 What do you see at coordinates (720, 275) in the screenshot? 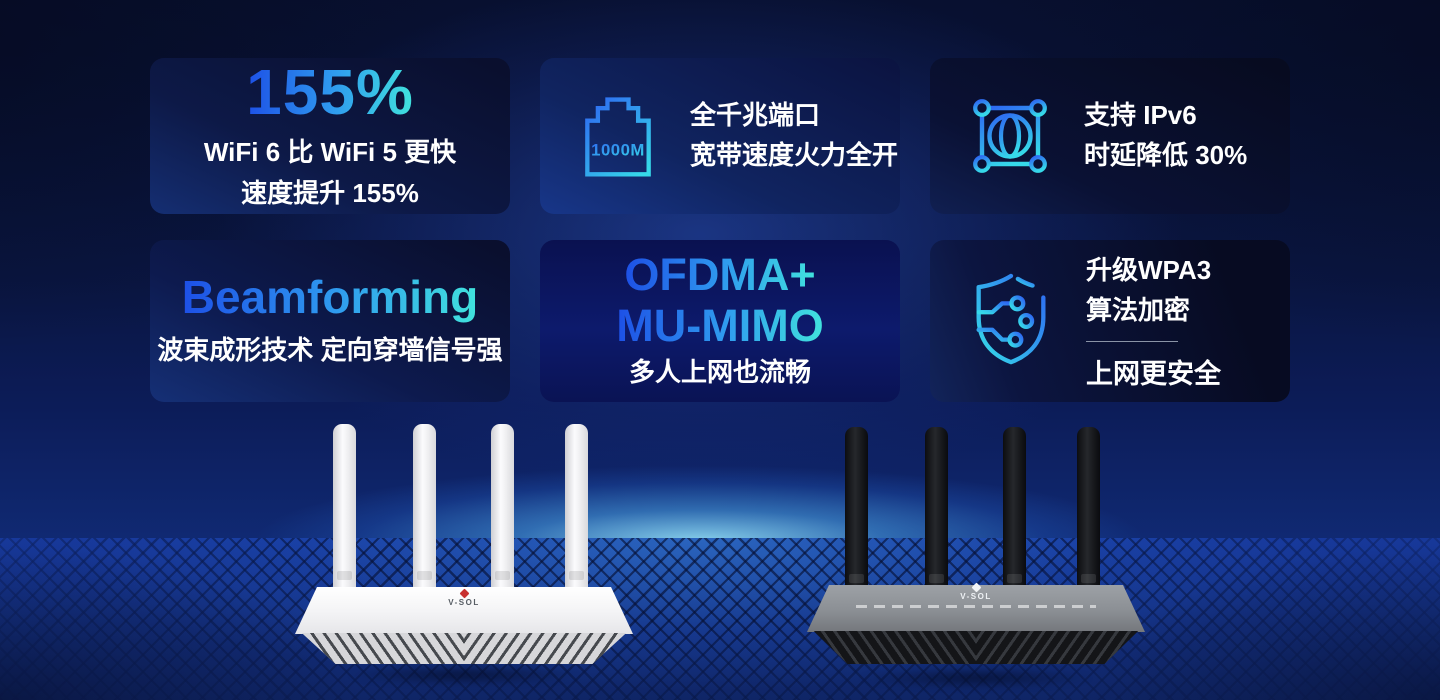
I see `card-headline: OFDMA+` at bounding box center [720, 275].